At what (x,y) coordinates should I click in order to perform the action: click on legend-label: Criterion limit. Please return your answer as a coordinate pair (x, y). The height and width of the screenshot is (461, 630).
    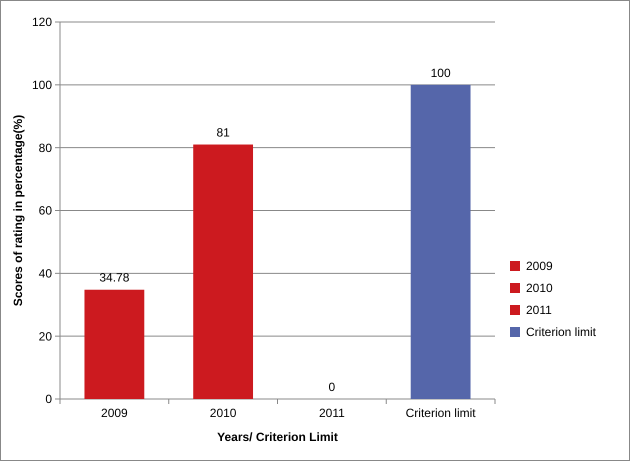
    Looking at the image, I should click on (561, 332).